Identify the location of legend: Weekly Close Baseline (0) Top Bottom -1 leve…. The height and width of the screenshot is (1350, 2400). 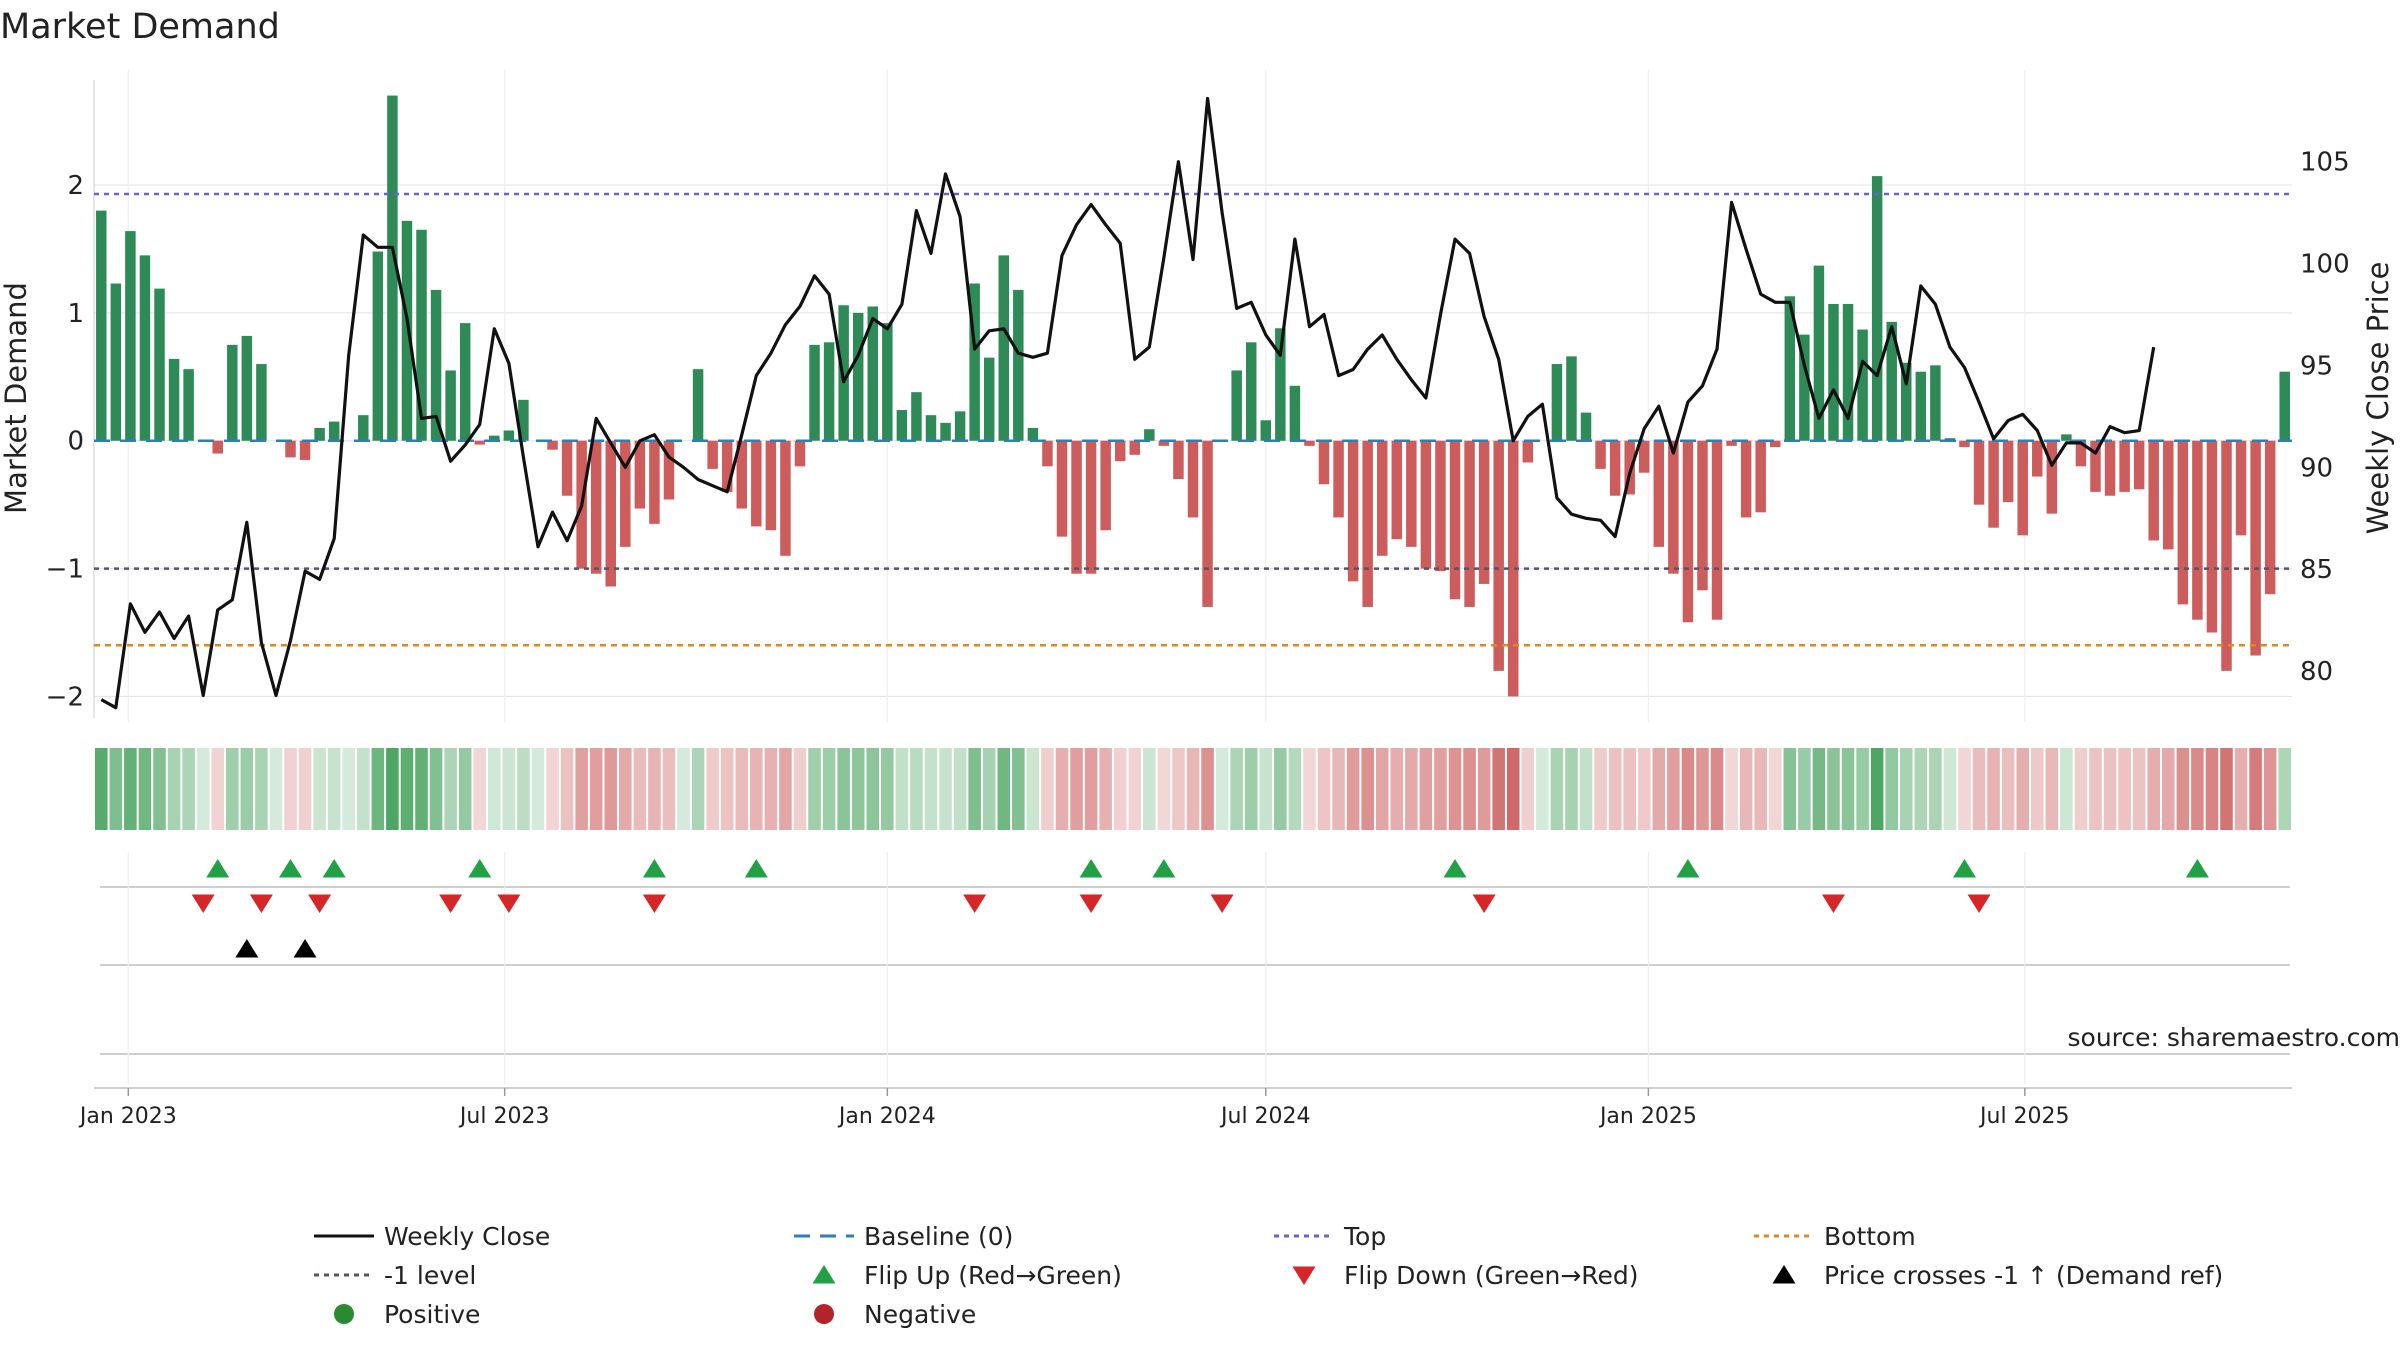
(1268, 1275).